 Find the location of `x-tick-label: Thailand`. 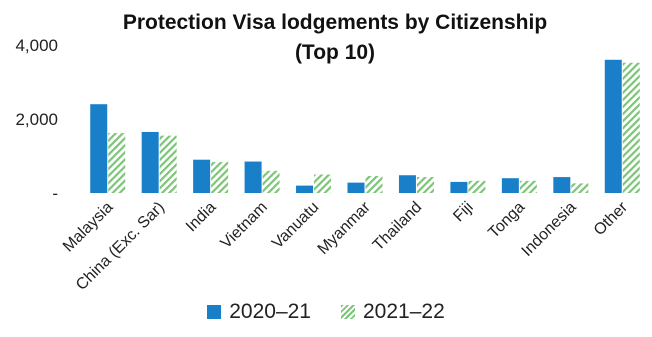

x-tick-label: Thailand is located at coordinates (397, 226).